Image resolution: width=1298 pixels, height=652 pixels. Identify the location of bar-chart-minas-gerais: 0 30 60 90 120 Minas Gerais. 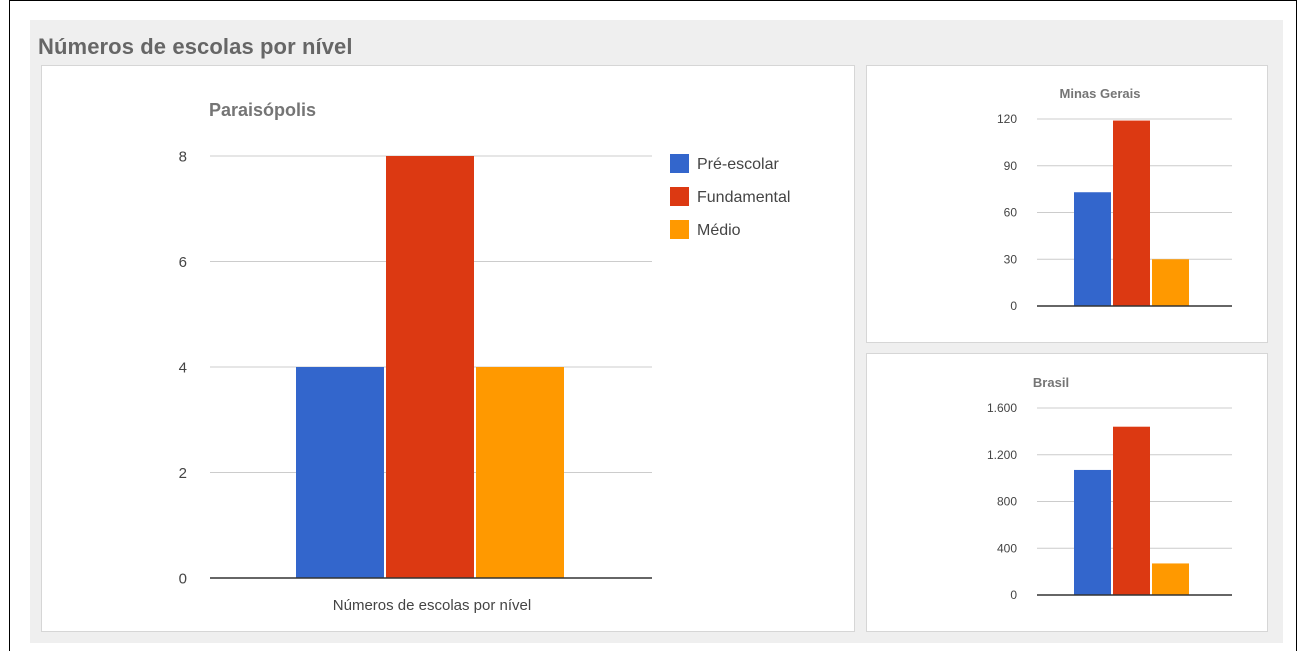
(1114, 199).